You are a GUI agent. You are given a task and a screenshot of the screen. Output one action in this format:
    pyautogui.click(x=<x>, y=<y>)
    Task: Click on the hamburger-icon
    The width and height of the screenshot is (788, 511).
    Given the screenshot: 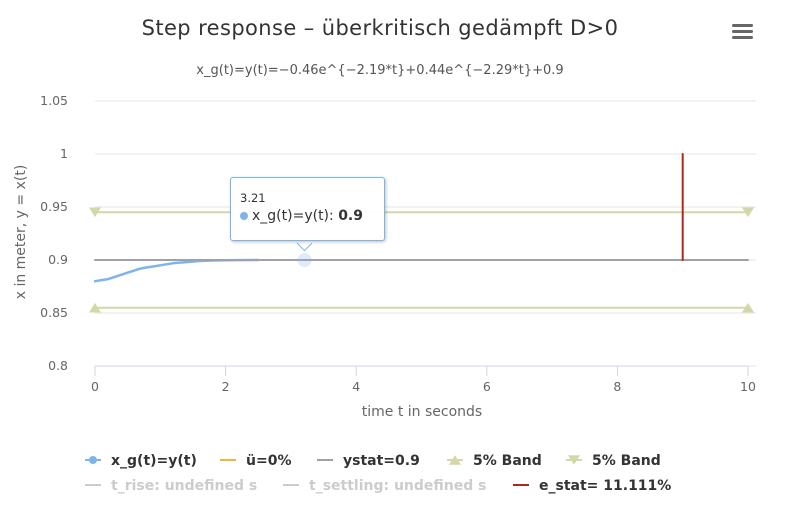 What is the action you would take?
    pyautogui.click(x=742, y=31)
    